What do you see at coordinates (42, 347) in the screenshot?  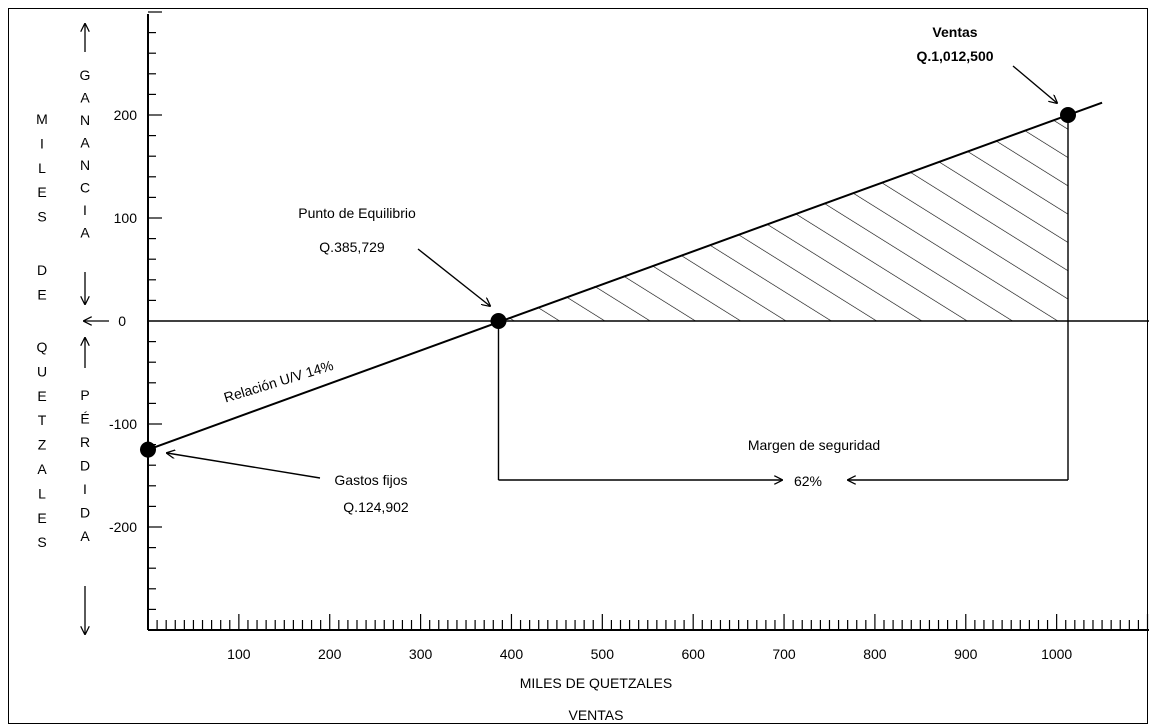 I see `y-label-outer-letter: Q` at bounding box center [42, 347].